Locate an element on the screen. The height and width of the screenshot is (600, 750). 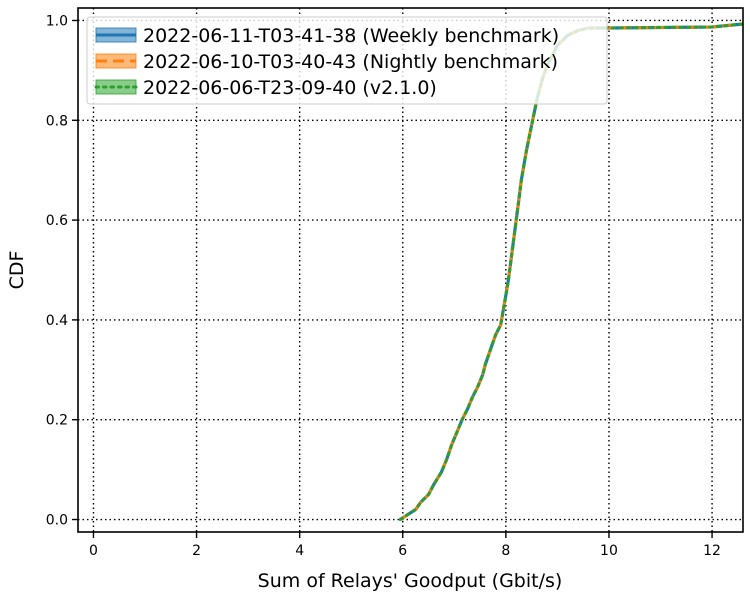
x-axis-ticks: 0 2 4 6 8 10 12 is located at coordinates (405, 545).